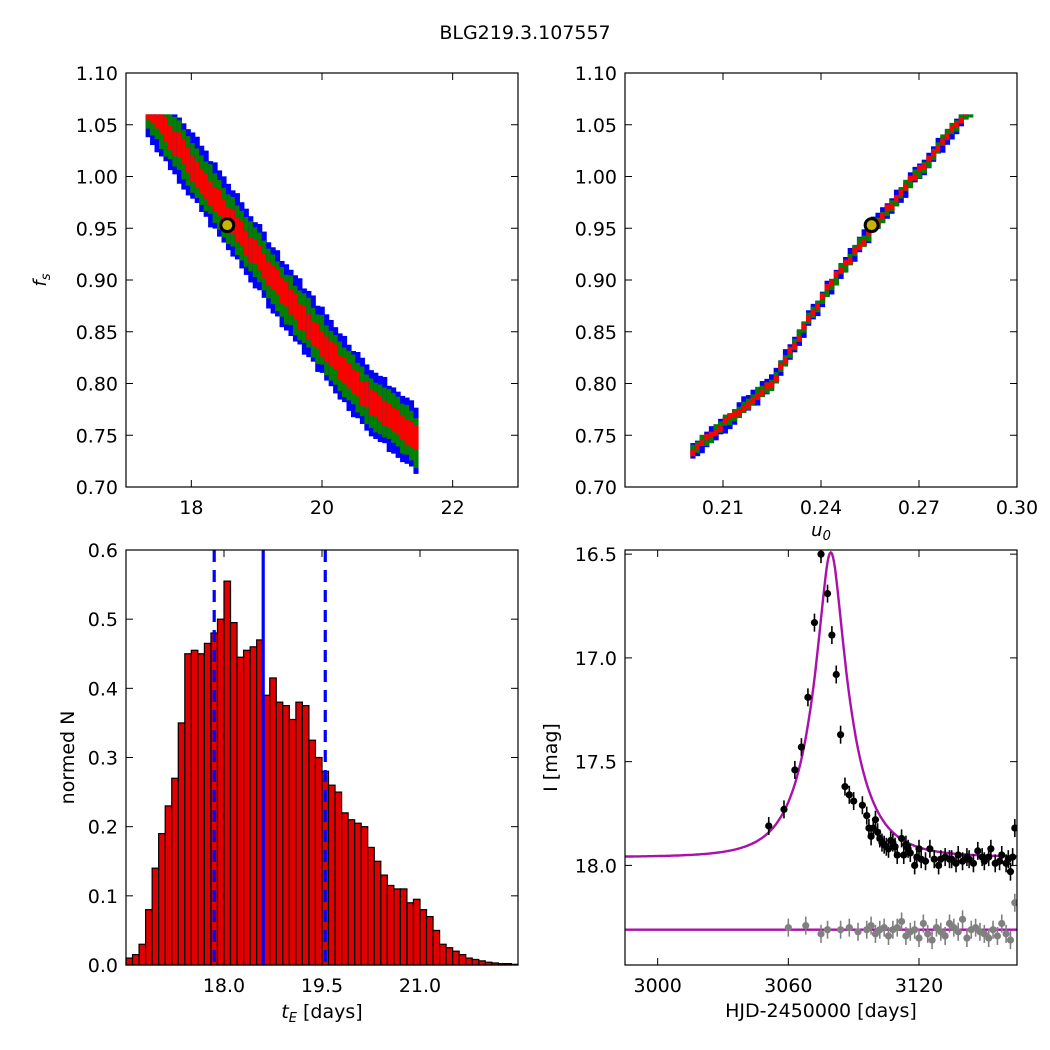 The width and height of the screenshot is (1050, 1050). What do you see at coordinates (596, 763) in the screenshot?
I see `br-ytick-label: 17.5` at bounding box center [596, 763].